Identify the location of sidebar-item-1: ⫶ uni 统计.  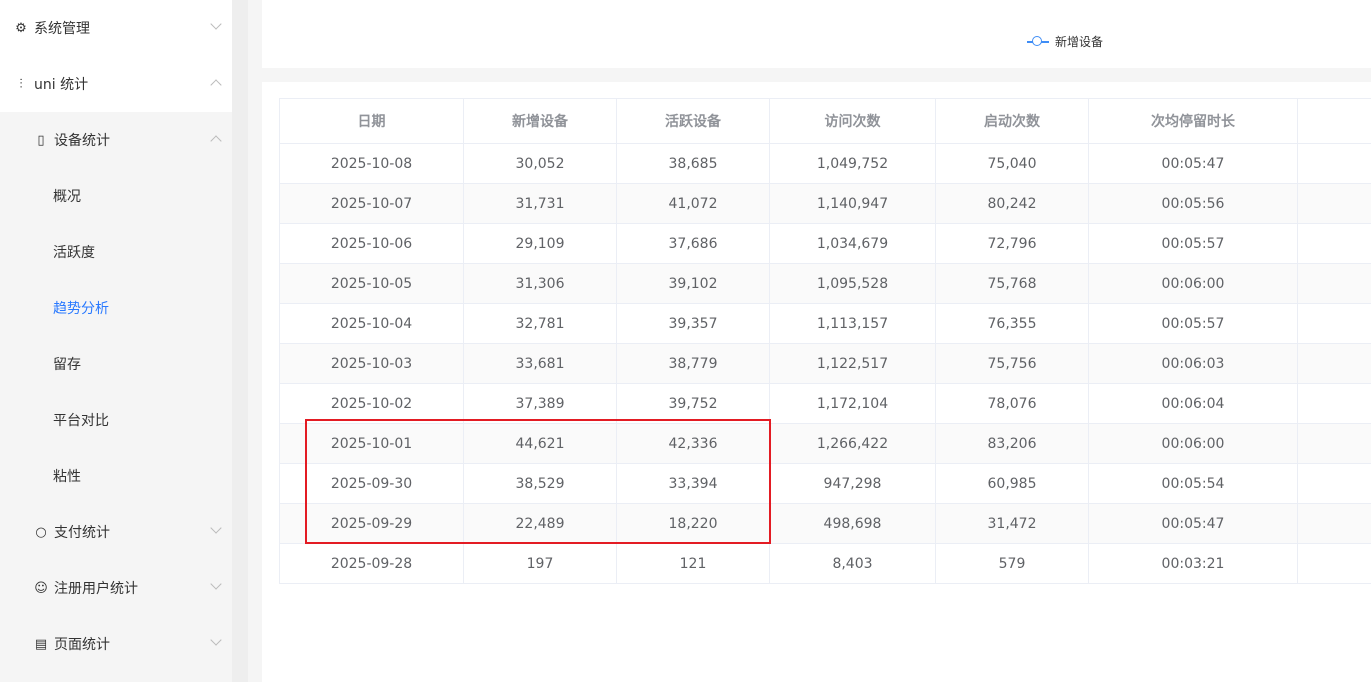
(116, 84).